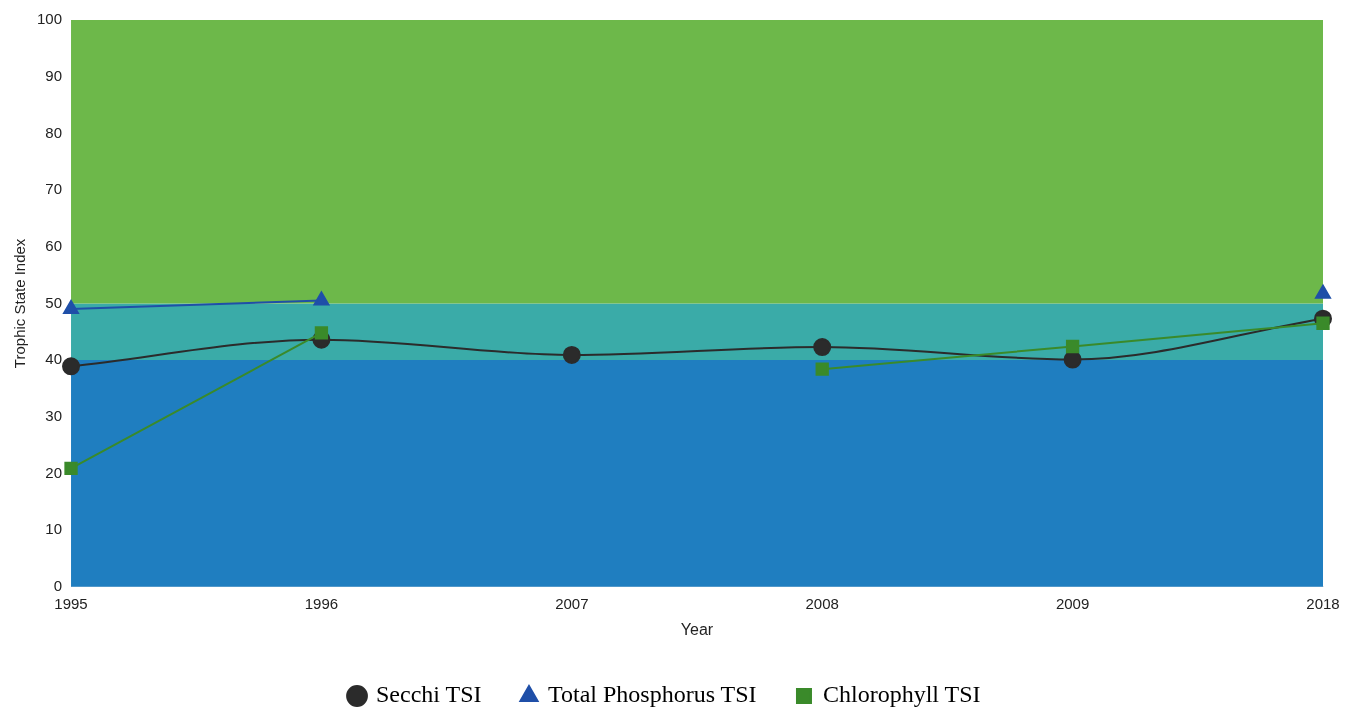 The width and height of the screenshot is (1353, 728). What do you see at coordinates (697, 629) in the screenshot?
I see `x-axis-title: Year` at bounding box center [697, 629].